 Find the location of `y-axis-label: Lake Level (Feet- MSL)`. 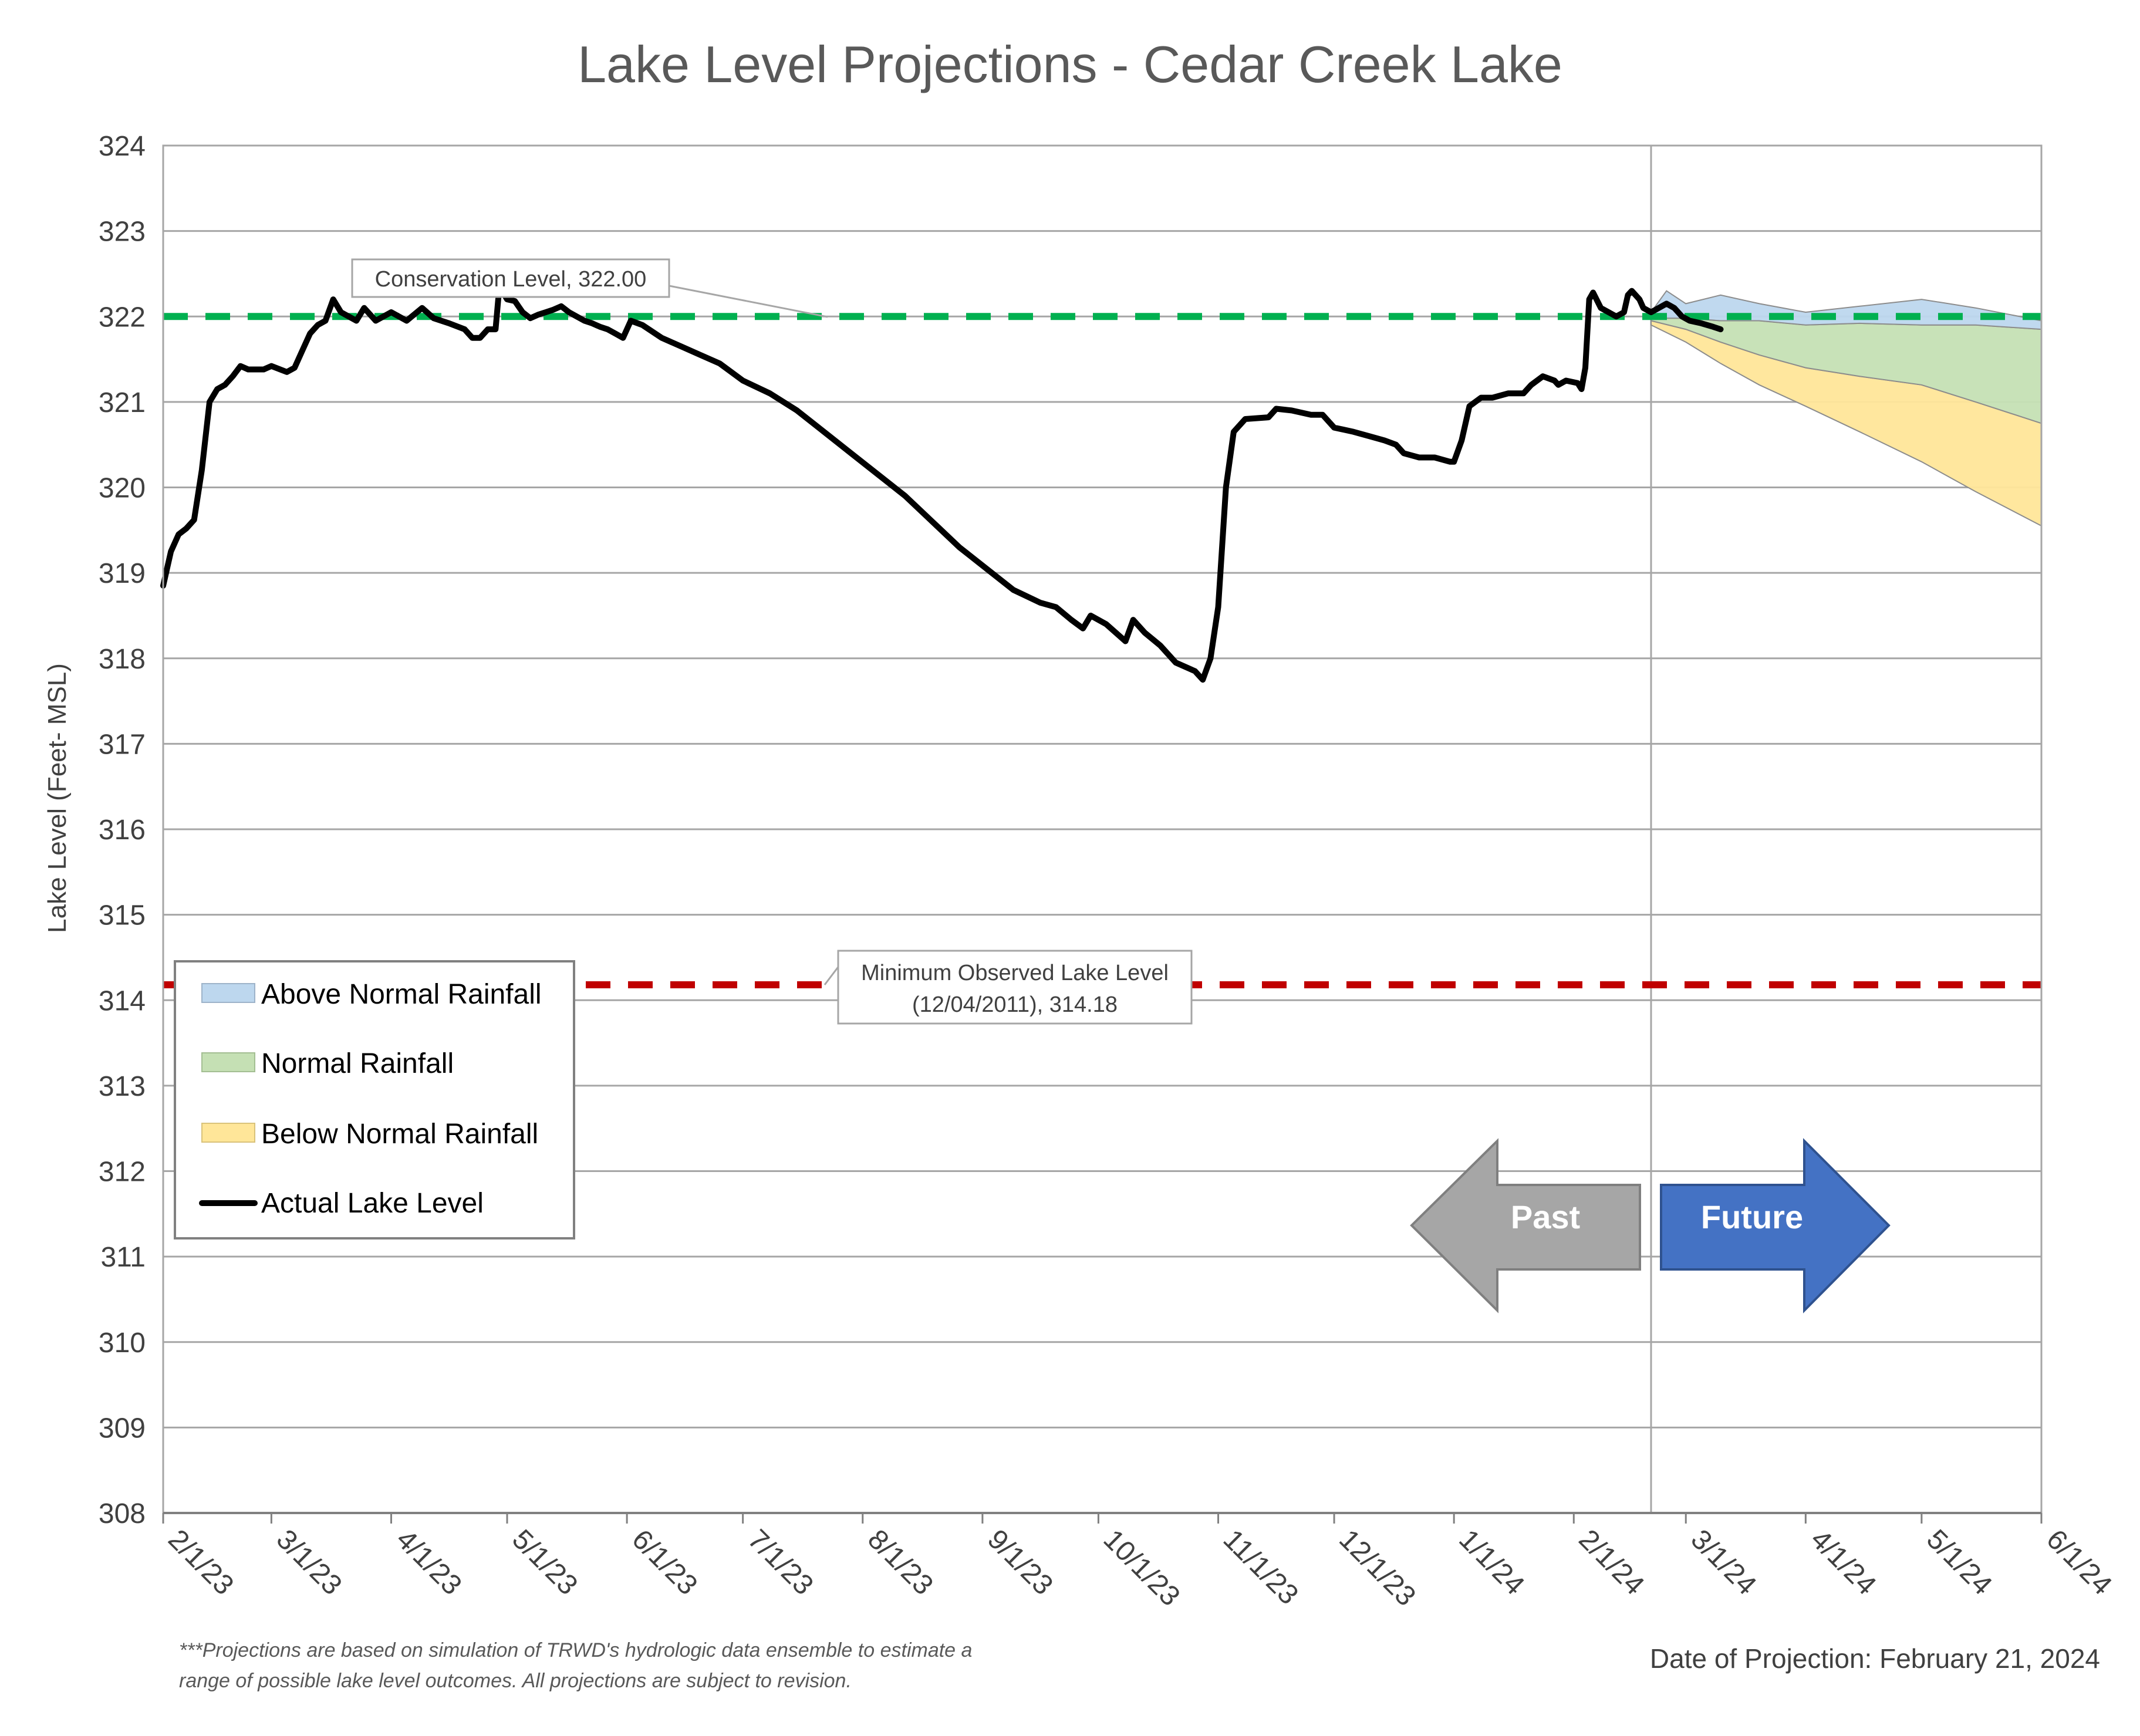

y-axis-label: Lake Level (Feet- MSL) is located at coordinates (57, 798).